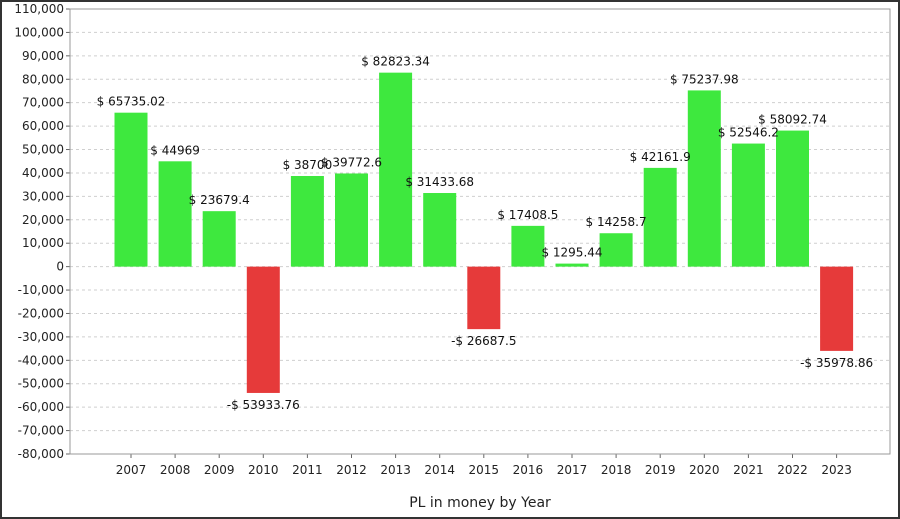 Image resolution: width=900 pixels, height=519 pixels. I want to click on y-tick-label: -40,000, so click(41, 360).